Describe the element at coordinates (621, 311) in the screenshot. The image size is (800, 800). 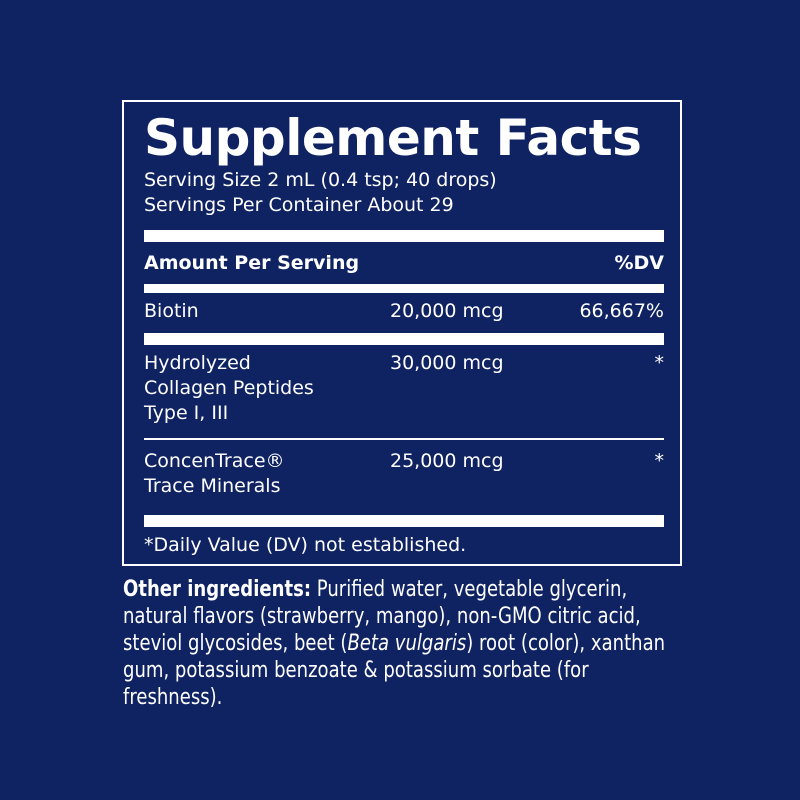
I see `nutrient-dv: 66,667%` at that location.